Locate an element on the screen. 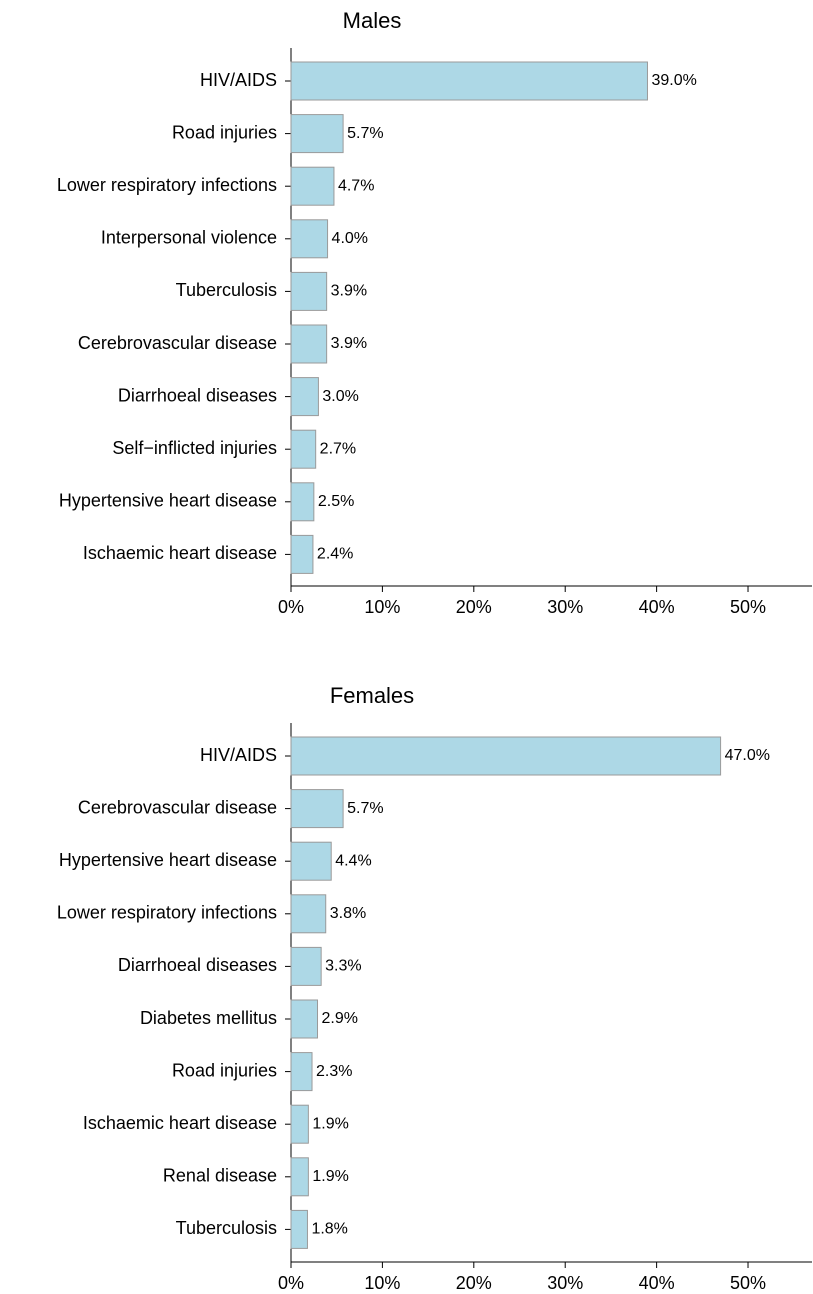  value-label: 1.8% is located at coordinates (329, 1229).